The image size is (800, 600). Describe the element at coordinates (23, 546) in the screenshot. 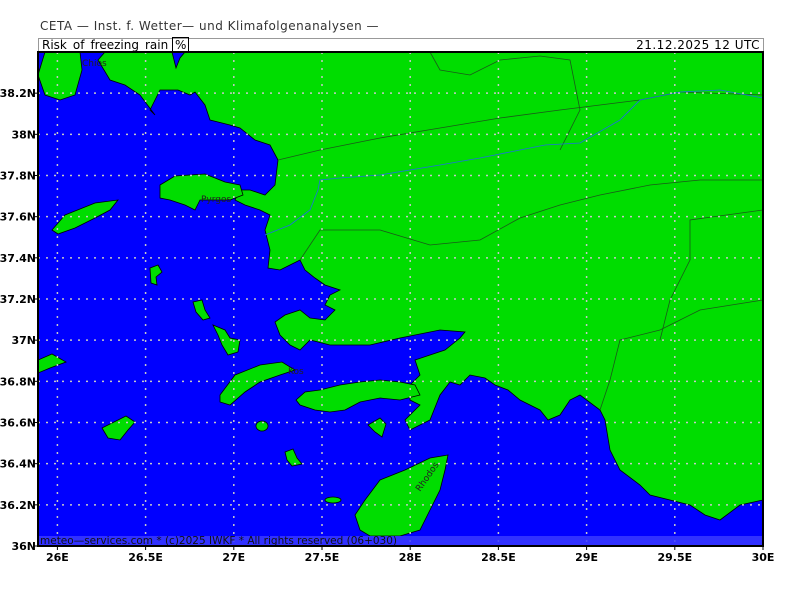

I see `lat-tick-label: 36N` at that location.